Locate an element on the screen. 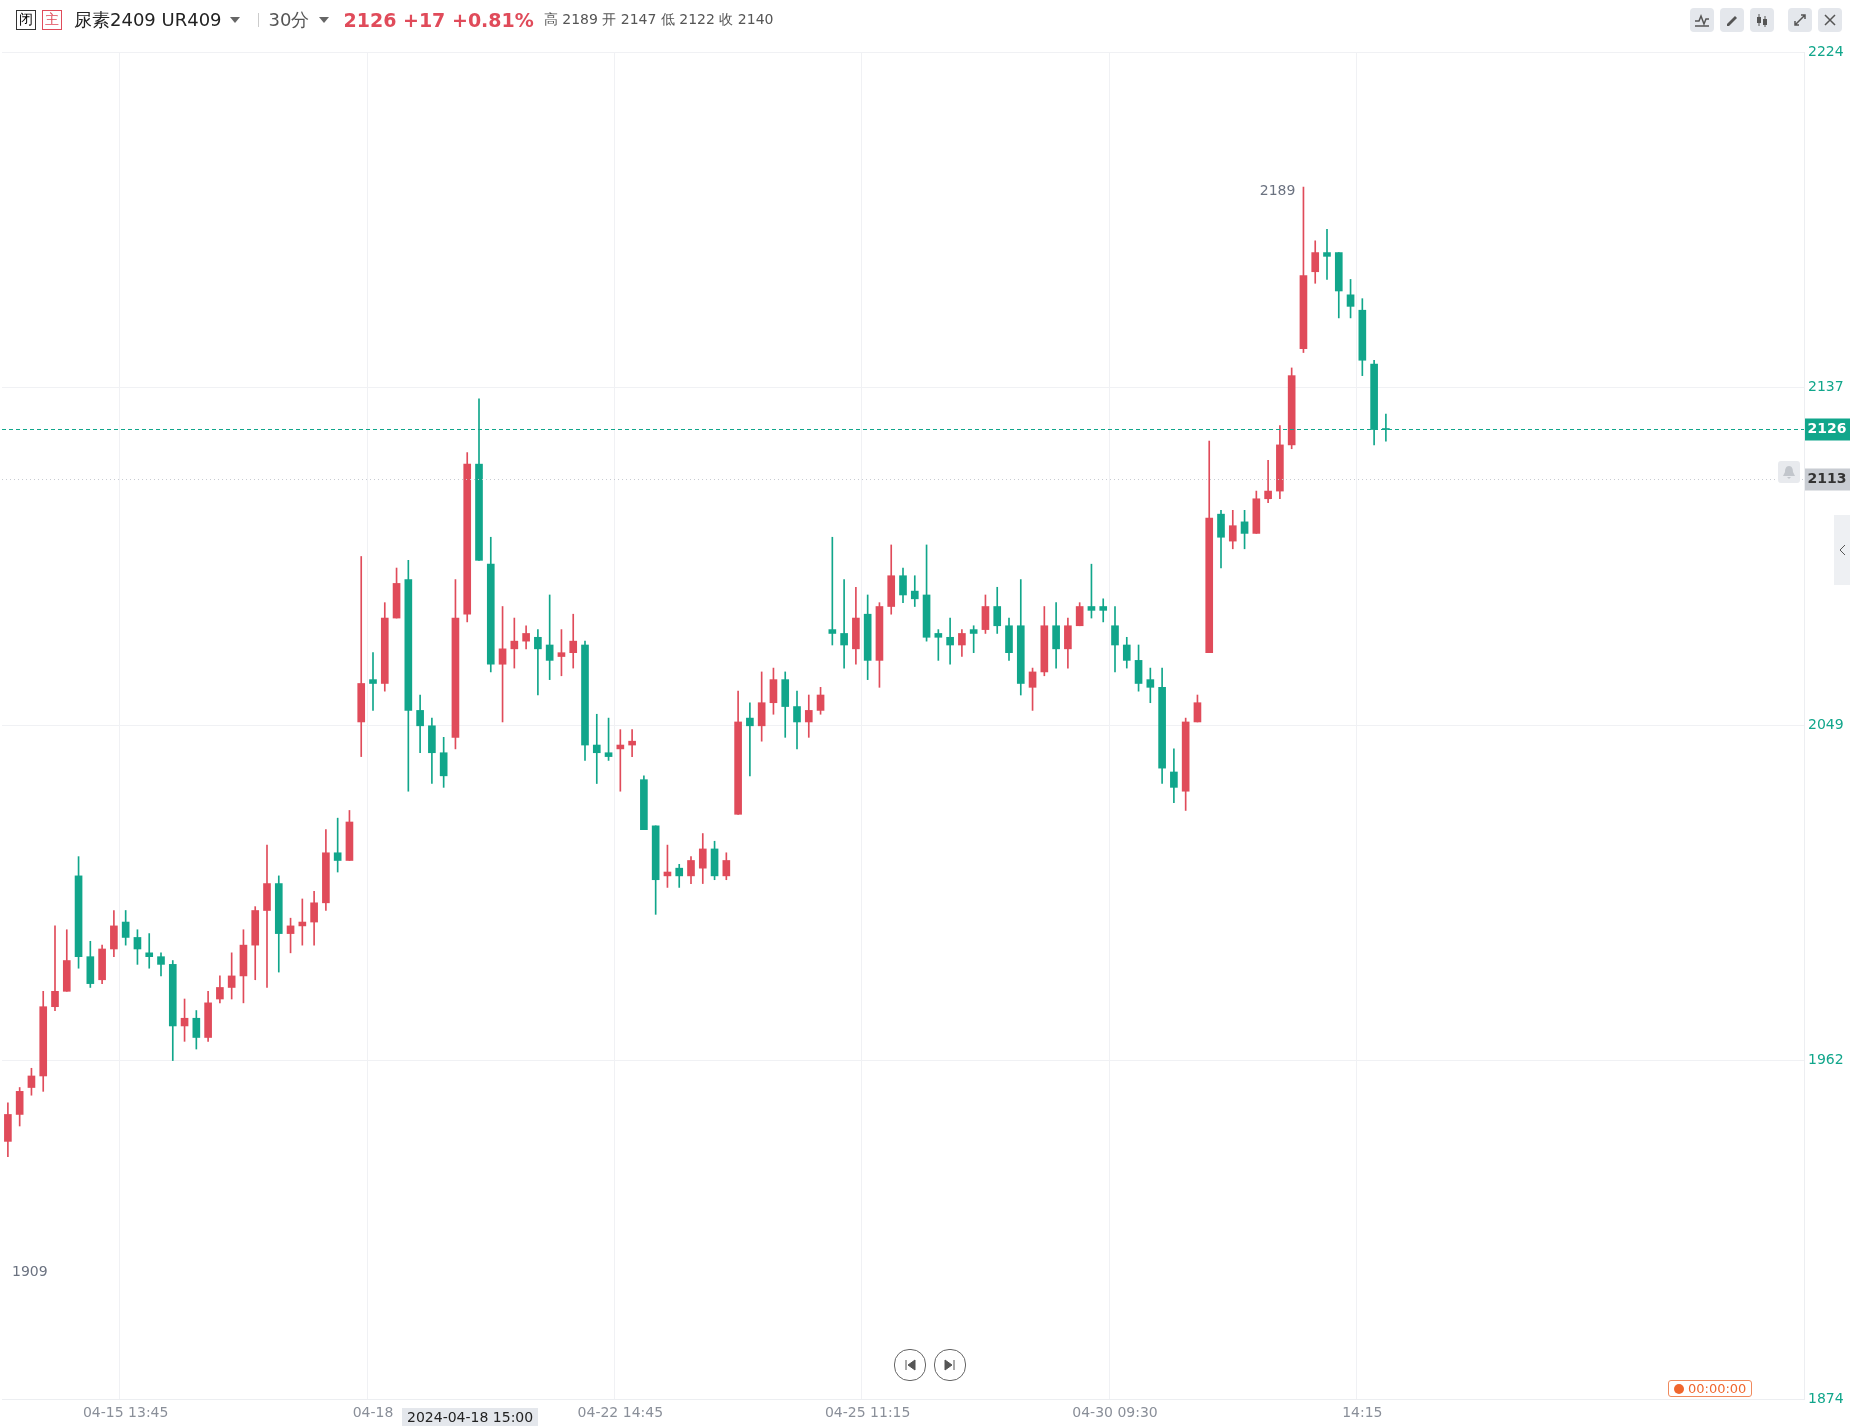 This screenshot has height=1428, width=1850. text: 主 is located at coordinates (52, 20).